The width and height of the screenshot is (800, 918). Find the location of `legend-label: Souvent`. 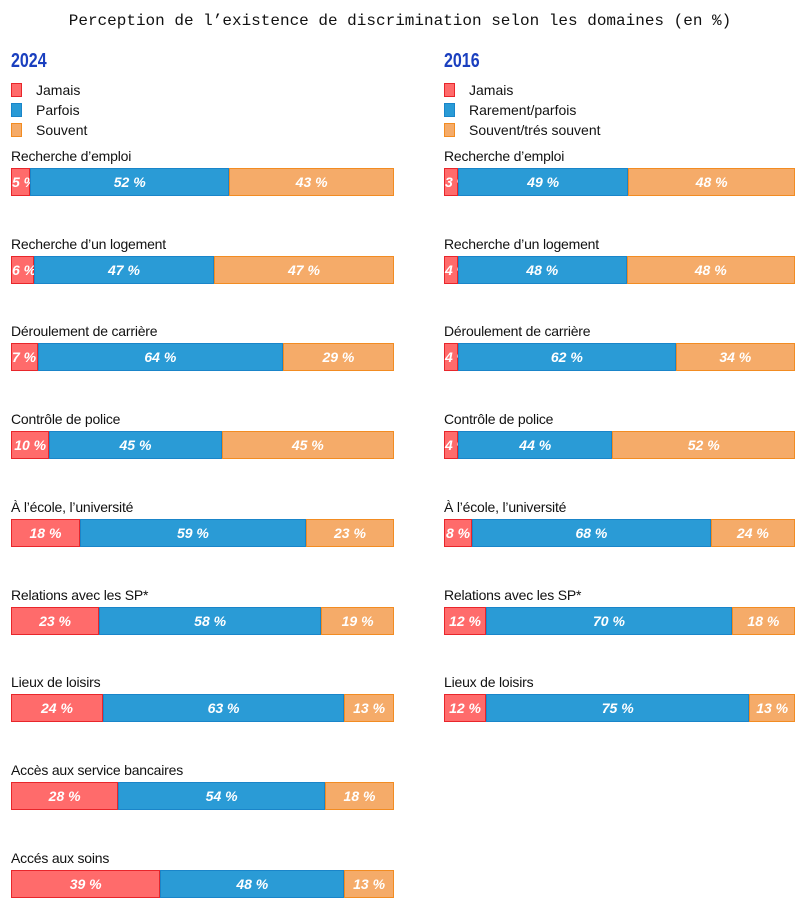

legend-label: Souvent is located at coordinates (62, 130).